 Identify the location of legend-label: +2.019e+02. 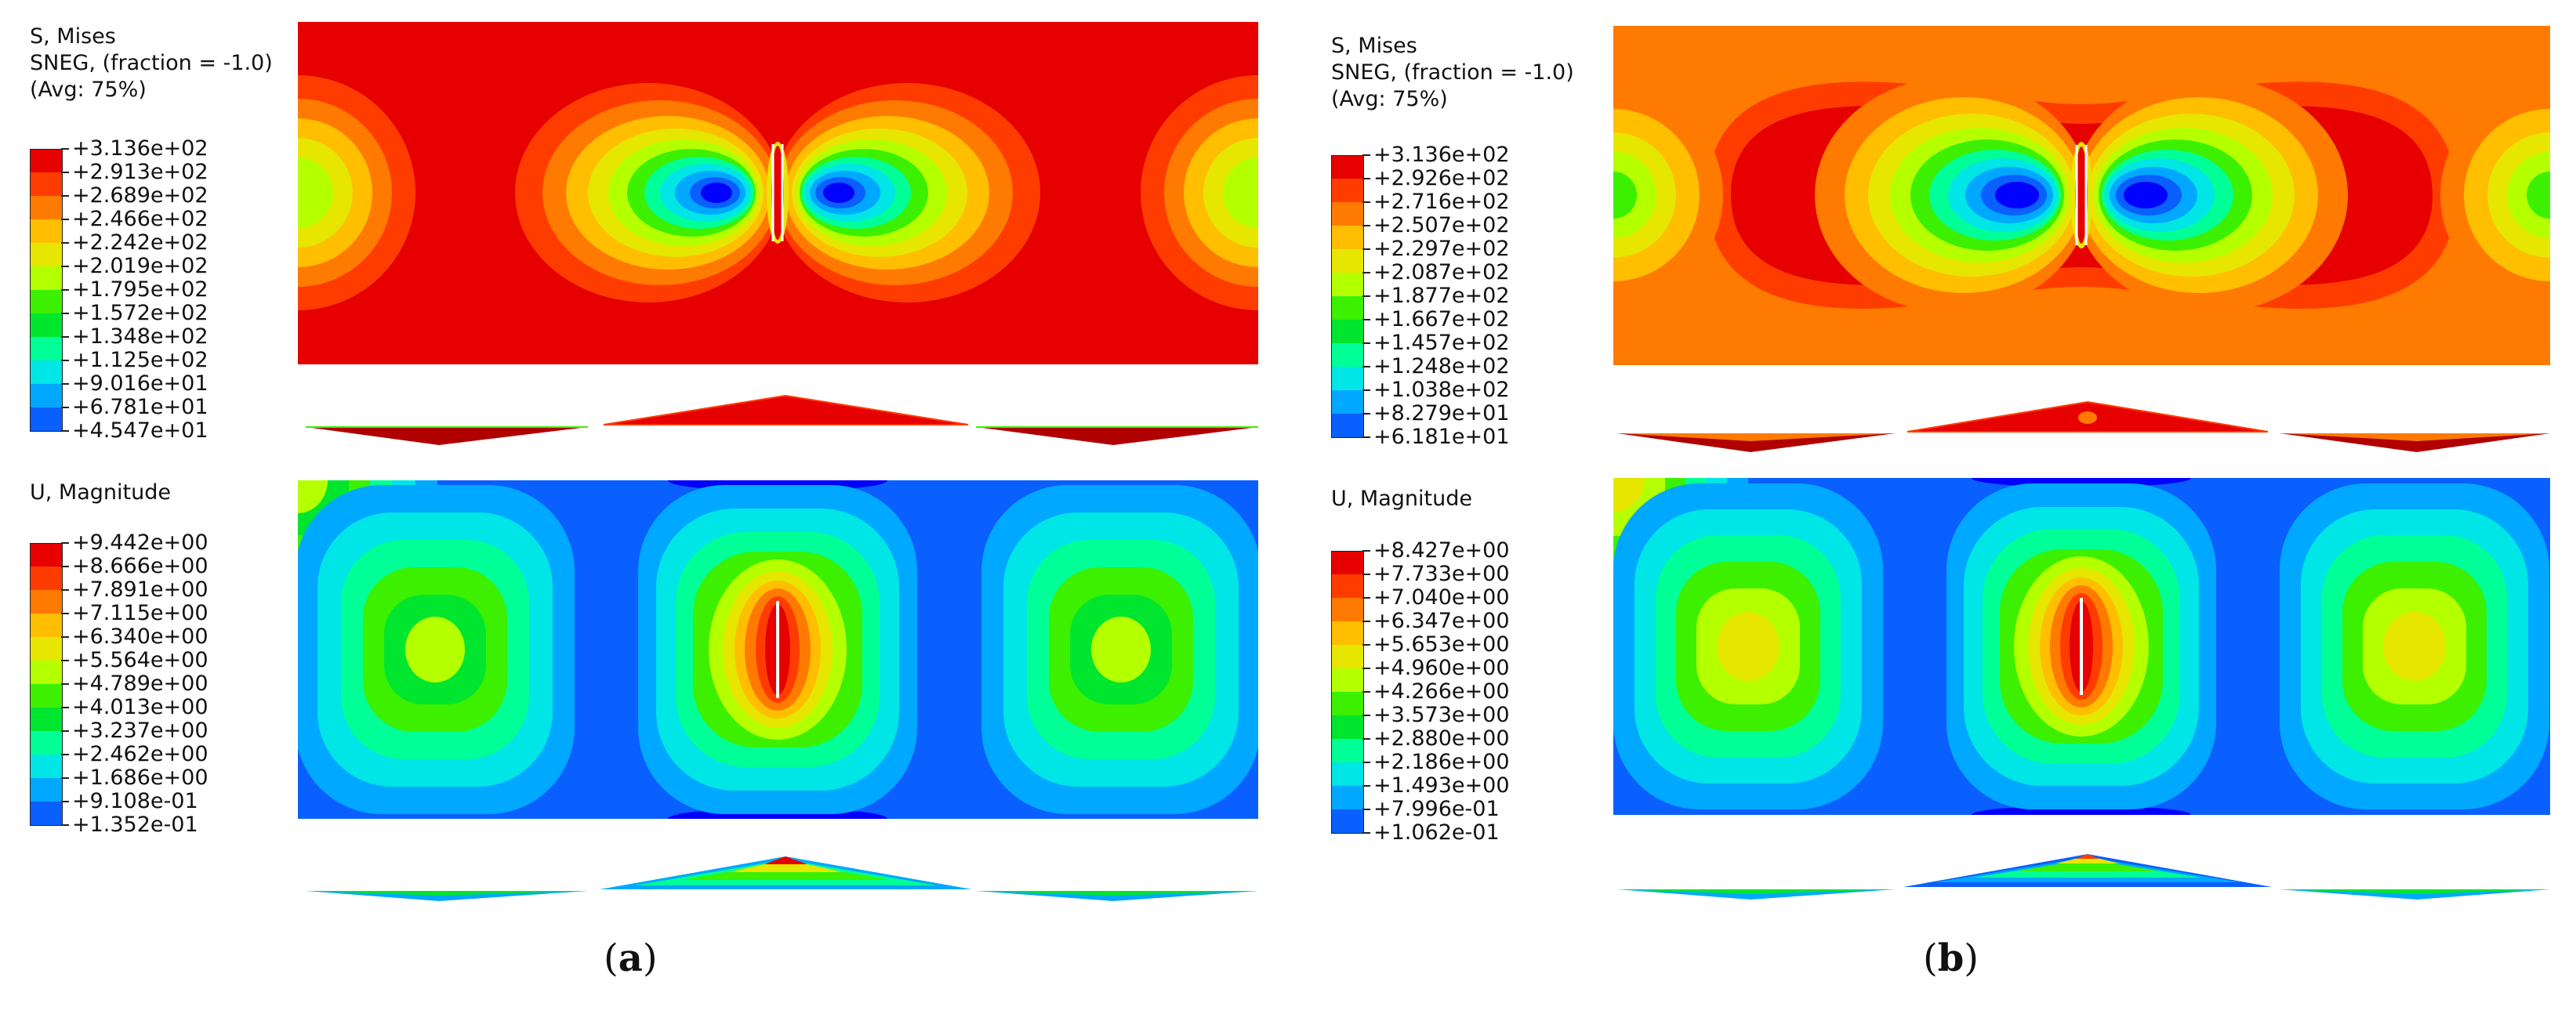
(141, 266).